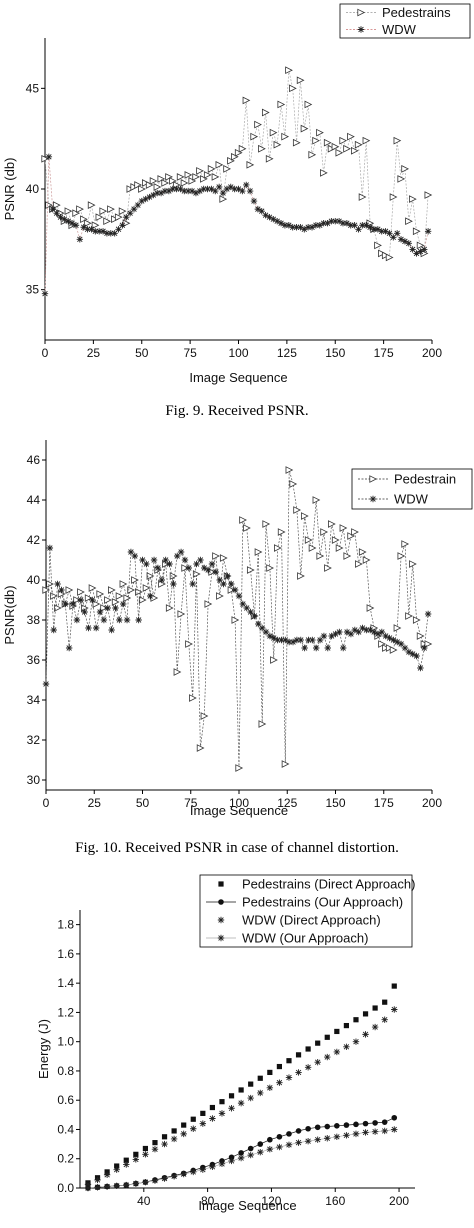 This screenshot has height=1228, width=474. What do you see at coordinates (65, 1012) in the screenshot?
I see `y-tick-label: 1.2` at bounding box center [65, 1012].